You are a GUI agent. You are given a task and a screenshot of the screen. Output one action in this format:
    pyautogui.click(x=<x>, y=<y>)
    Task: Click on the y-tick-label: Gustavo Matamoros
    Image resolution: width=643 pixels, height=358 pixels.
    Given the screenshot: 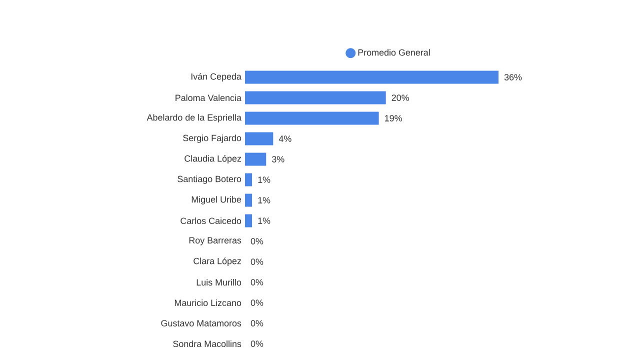 What is the action you would take?
    pyautogui.click(x=201, y=323)
    